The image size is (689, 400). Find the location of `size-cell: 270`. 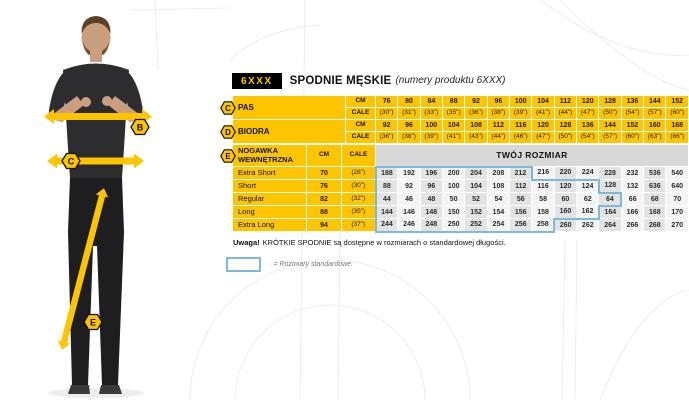

size-cell: 270 is located at coordinates (677, 225).